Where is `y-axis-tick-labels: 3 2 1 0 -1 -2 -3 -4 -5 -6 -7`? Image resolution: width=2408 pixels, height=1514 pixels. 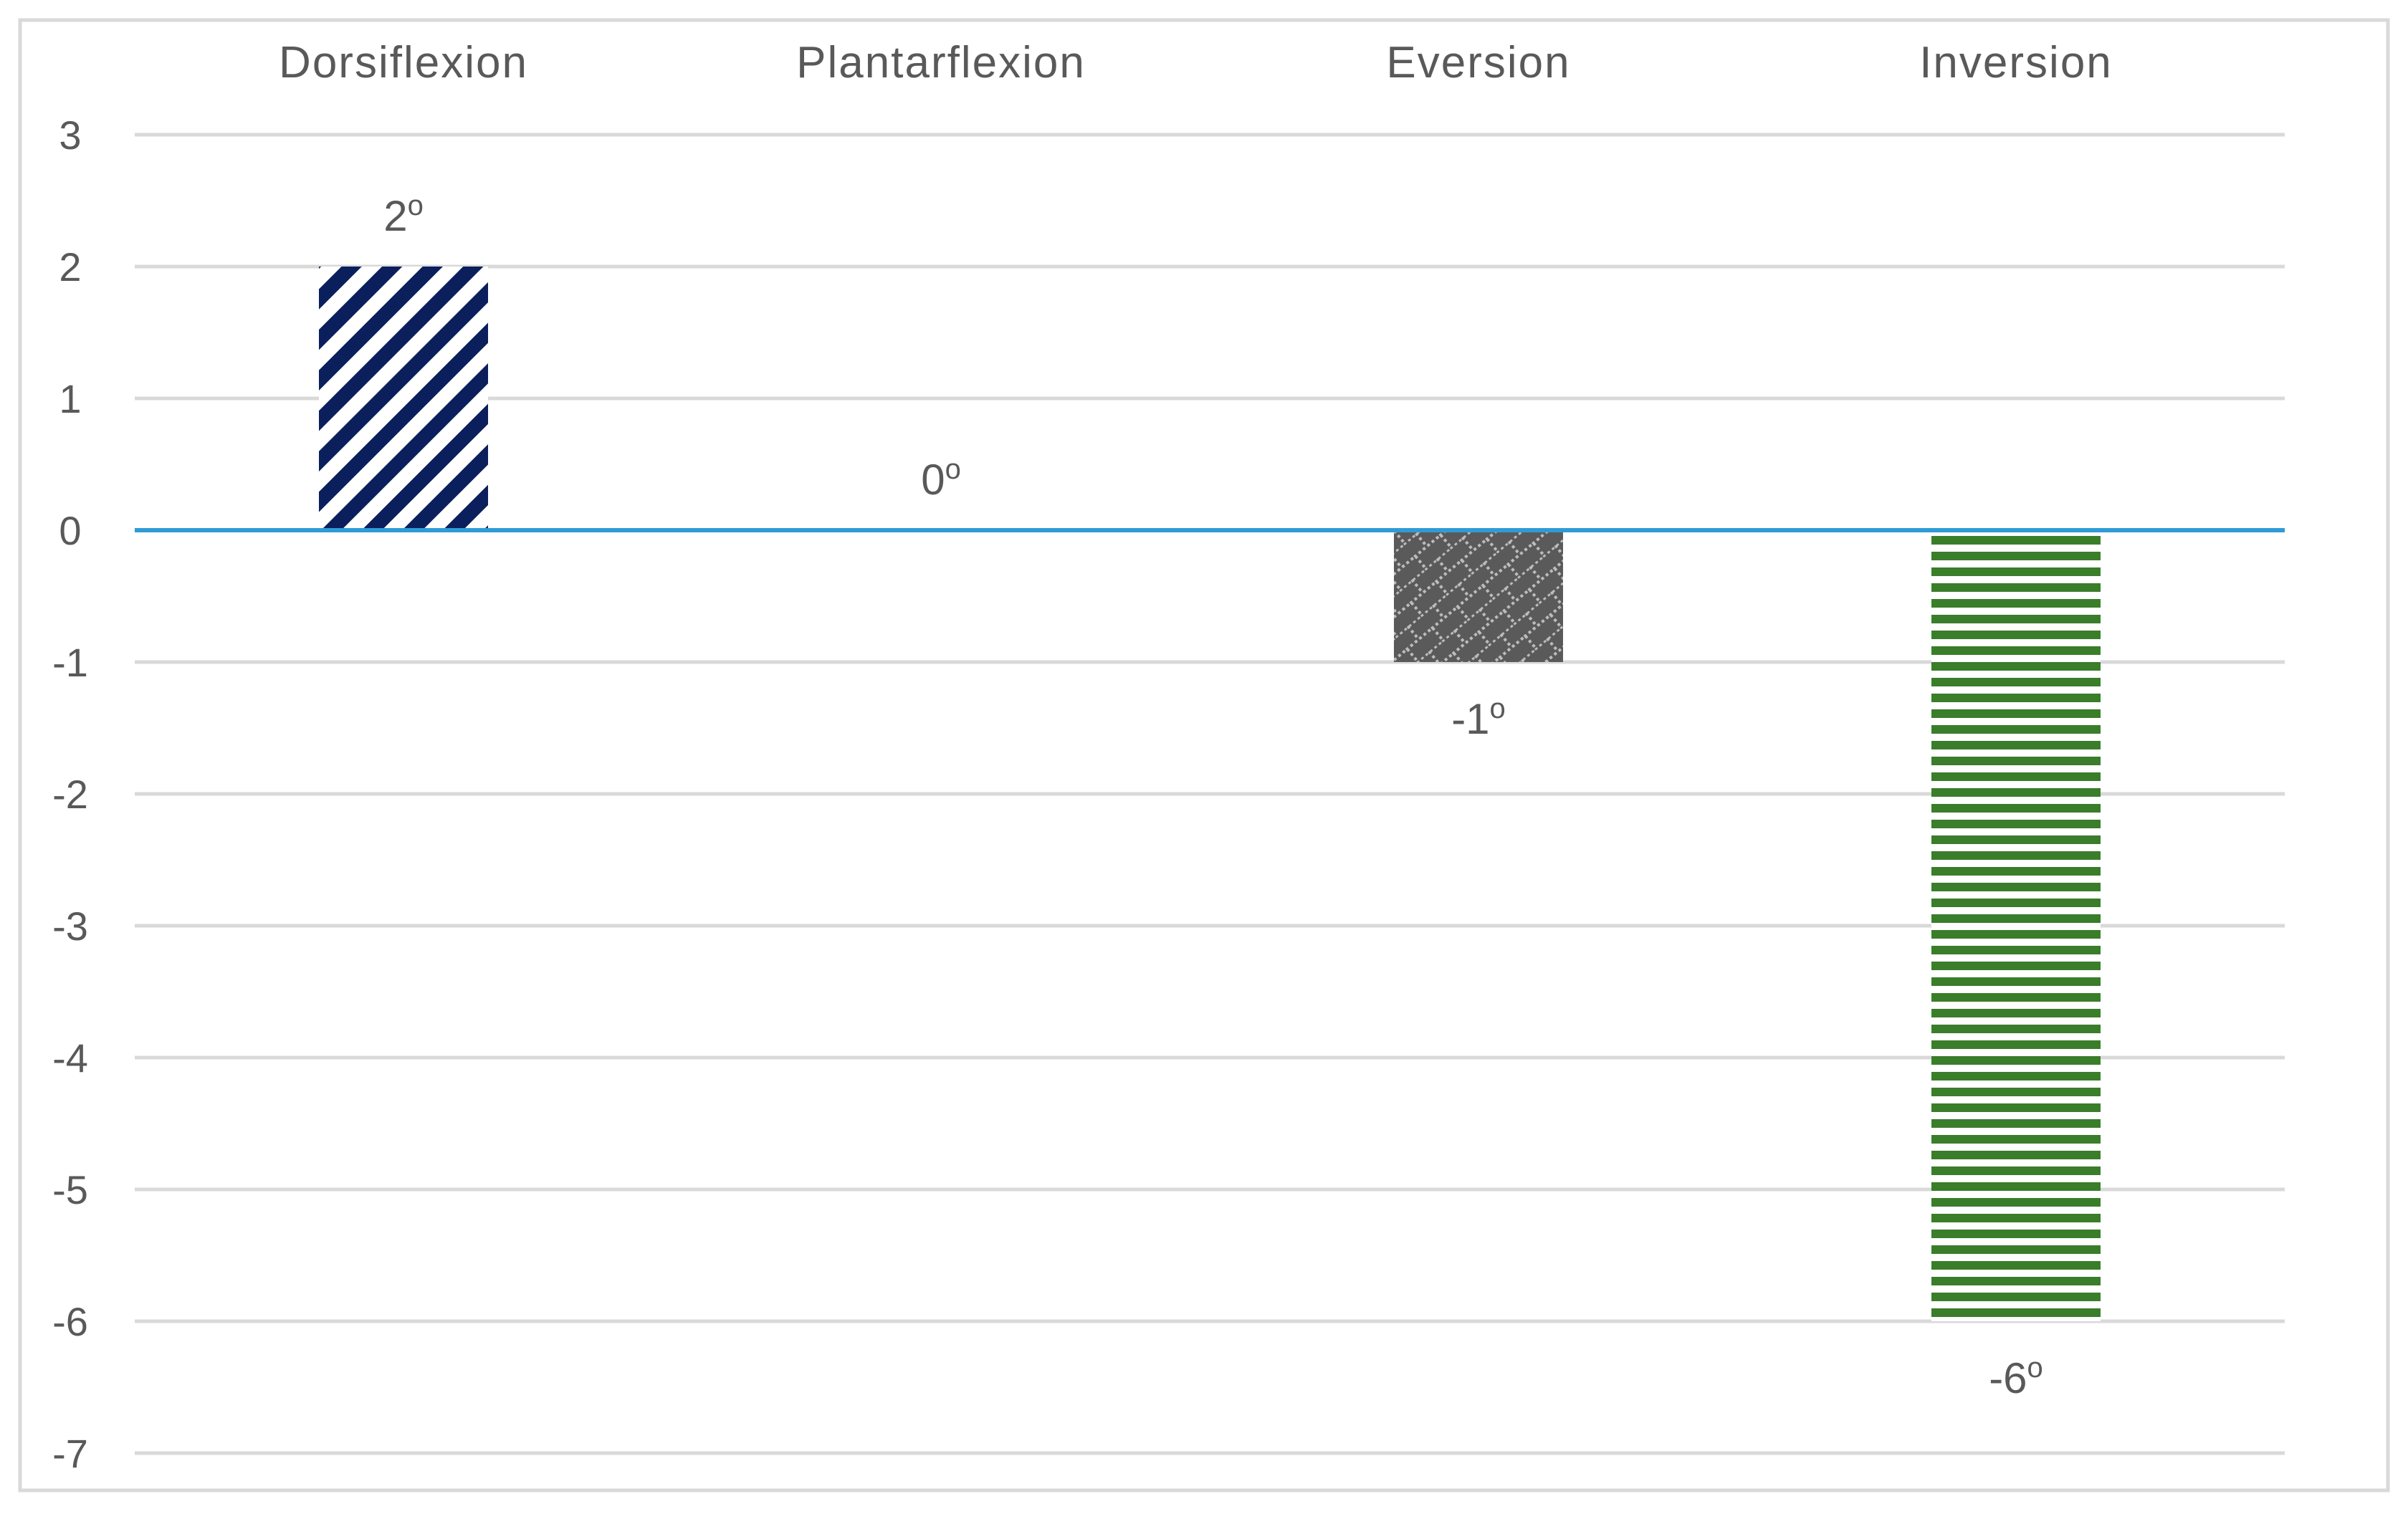
y-axis-tick-labels: 3 2 1 0 -1 -2 -3 -4 -5 -6 -7 is located at coordinates (70, 794).